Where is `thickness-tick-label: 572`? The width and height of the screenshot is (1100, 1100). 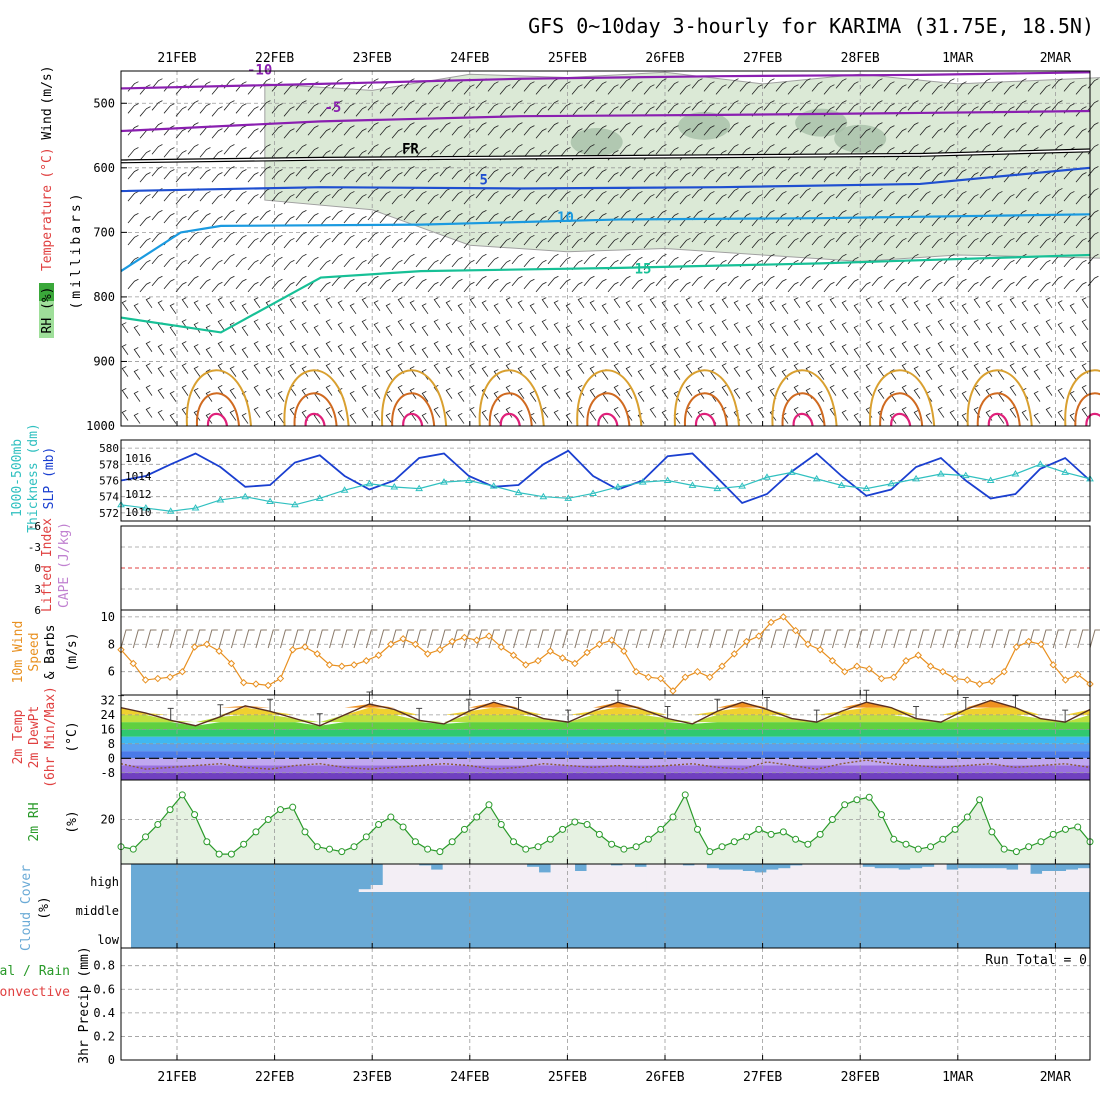
thickness-tick-label: 572 is located at coordinates (109, 513).